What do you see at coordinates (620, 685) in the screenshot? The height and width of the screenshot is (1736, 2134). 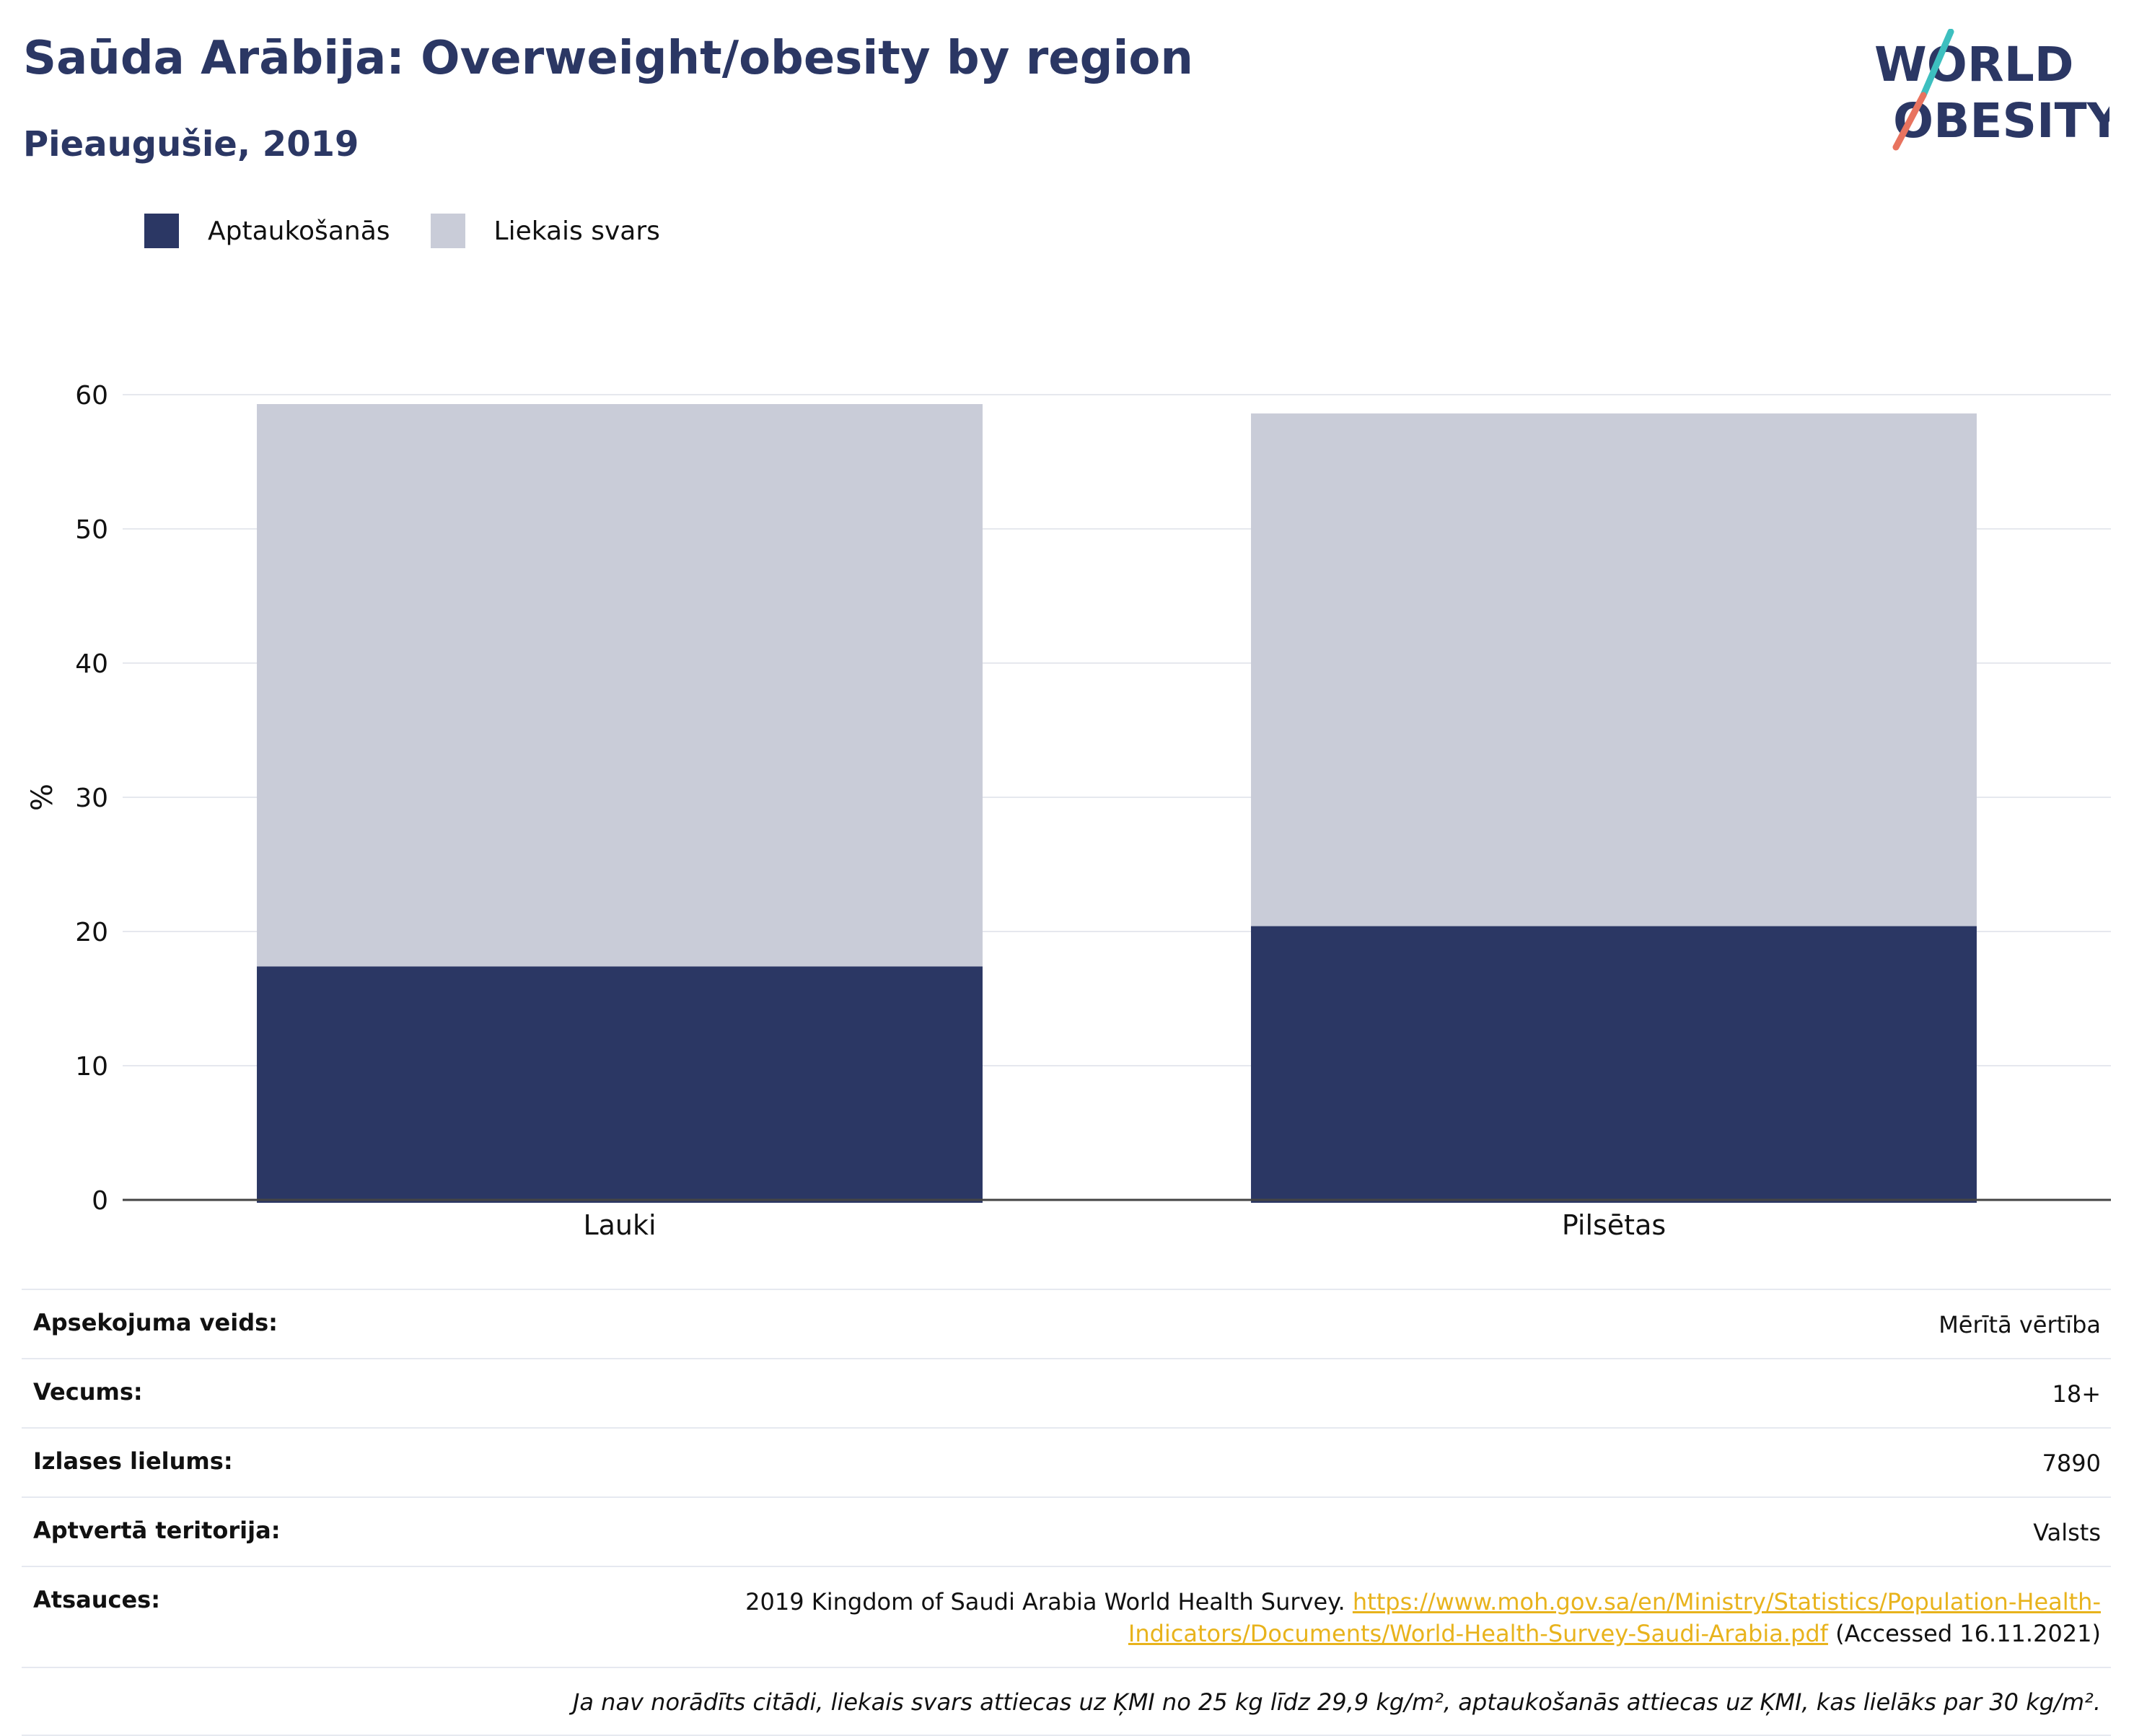 I see `bar-overweight-lauki` at bounding box center [620, 685].